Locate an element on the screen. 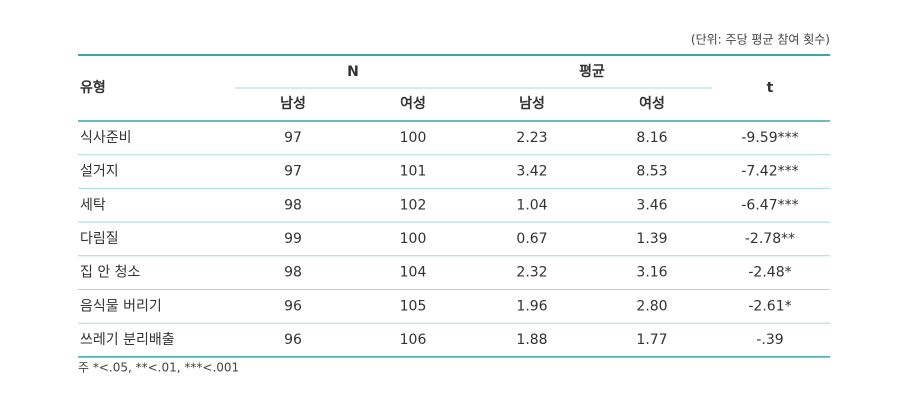 The width and height of the screenshot is (907, 404). cell: 3.42 is located at coordinates (531, 172).